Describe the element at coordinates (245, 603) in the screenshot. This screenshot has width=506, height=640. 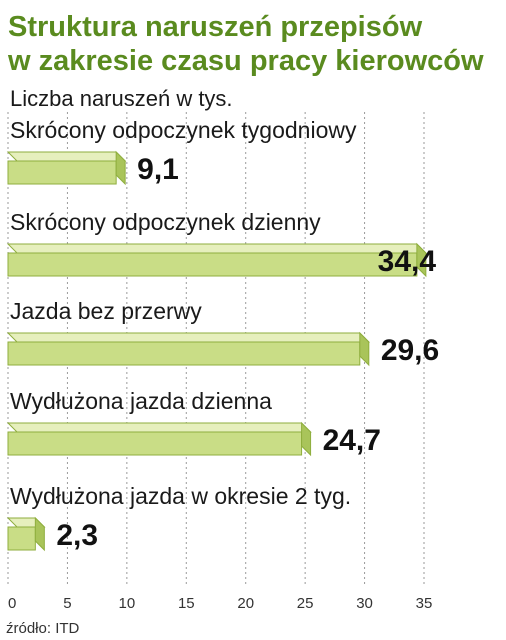
I see `x-tick-label-20: 20` at that location.